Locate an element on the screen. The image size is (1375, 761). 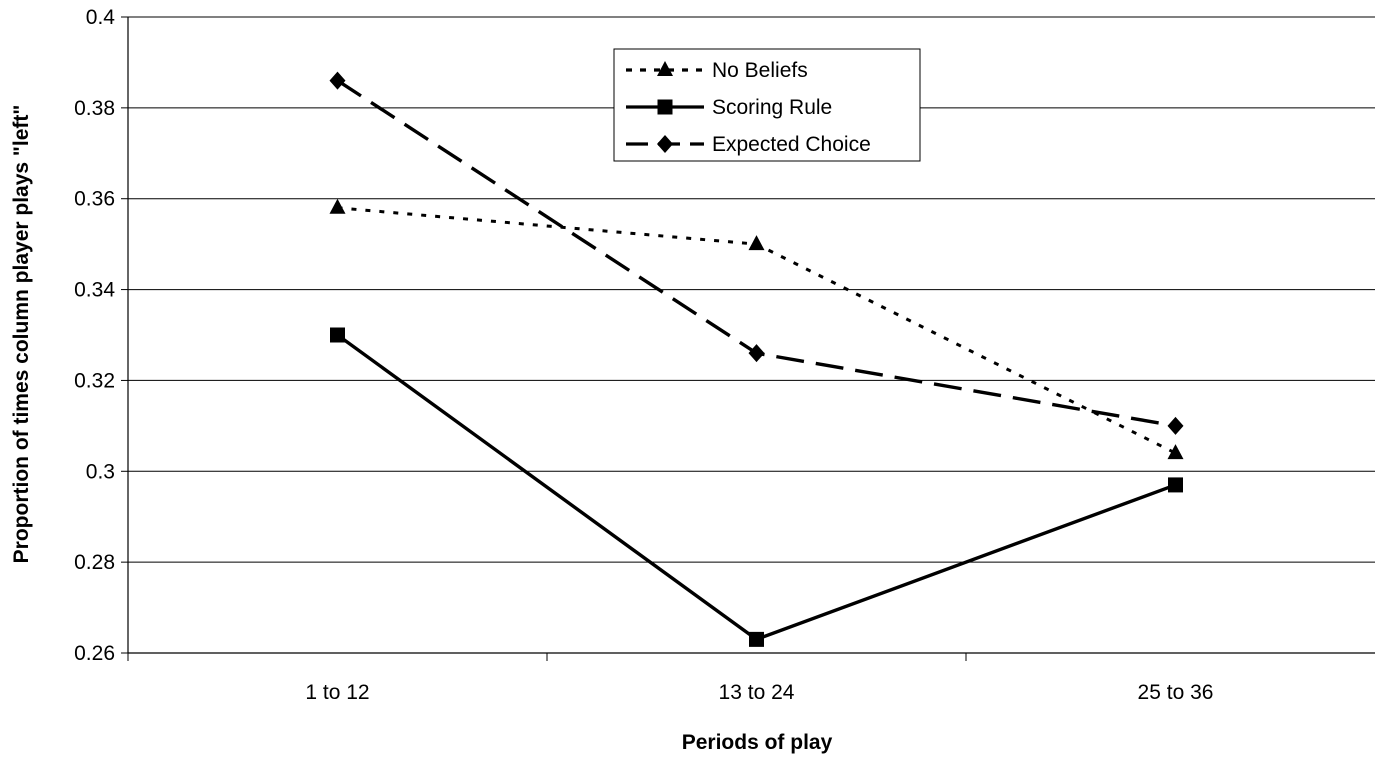
x-axis-ticks: 1 to 12 13 to 24 25 to 36 is located at coordinates (670, 678).